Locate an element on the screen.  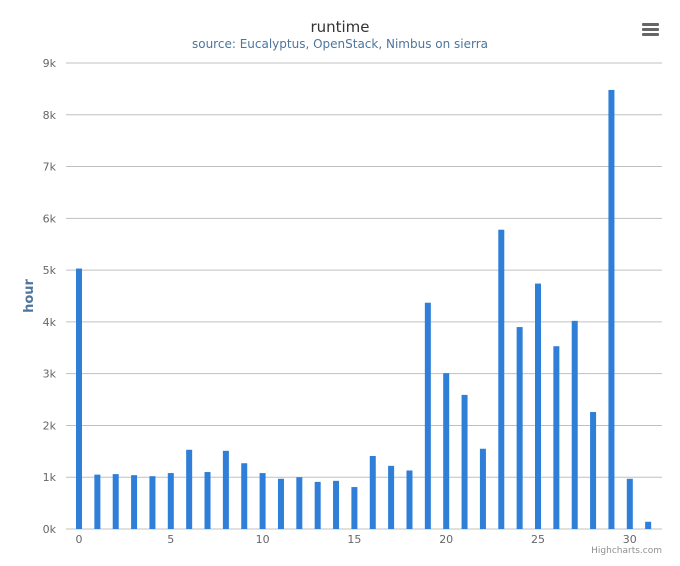
x-tick-label: 5 is located at coordinates (170, 539).